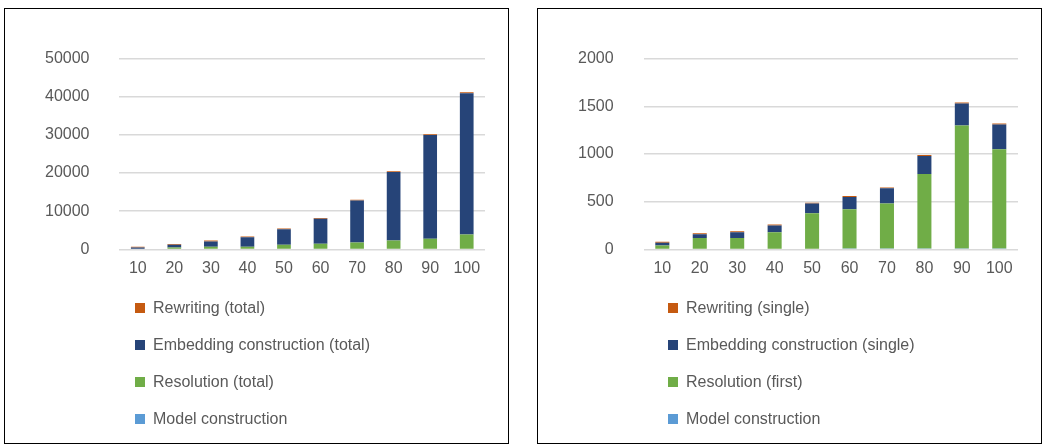 The height and width of the screenshot is (446, 1054). I want to click on y-tick-label: 40000, so click(67, 96).